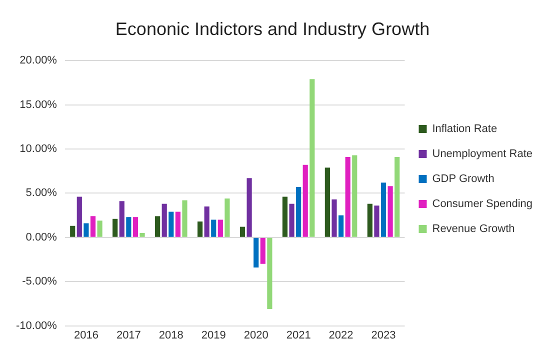 Image resolution: width=555 pixels, height=353 pixels. What do you see at coordinates (463, 179) in the screenshot?
I see `legend-label: GDP Growth` at bounding box center [463, 179].